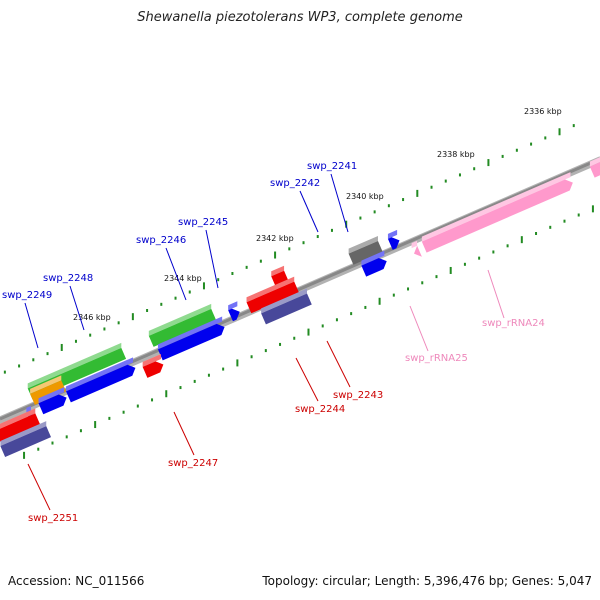  I want to click on kbp-marker: 2344 kbp, so click(183, 278).